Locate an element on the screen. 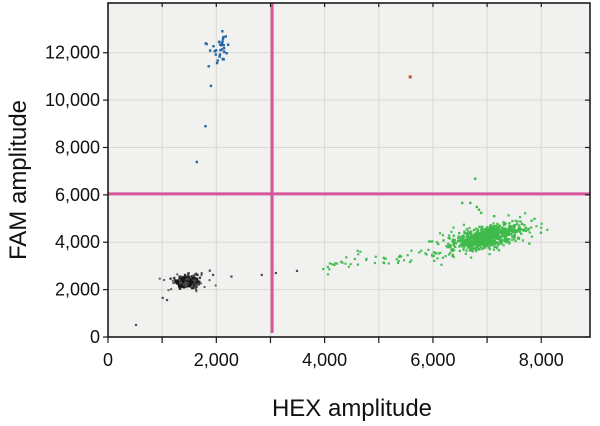 This screenshot has height=426, width=600. y-tick-label: 8,000 is located at coordinates (77, 147).